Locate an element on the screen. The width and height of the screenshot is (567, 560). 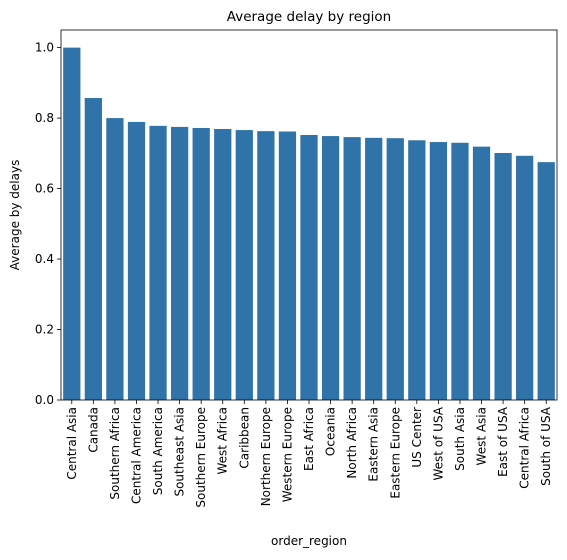
chart-title: Average delay by region is located at coordinates (309, 17).